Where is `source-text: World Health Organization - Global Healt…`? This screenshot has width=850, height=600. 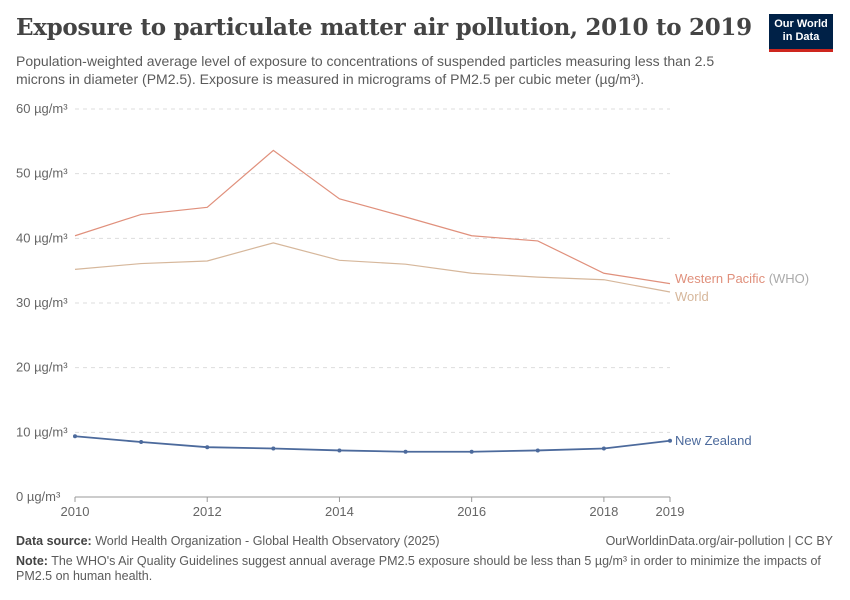 source-text: World Health Organization - Global Healt… is located at coordinates (267, 541).